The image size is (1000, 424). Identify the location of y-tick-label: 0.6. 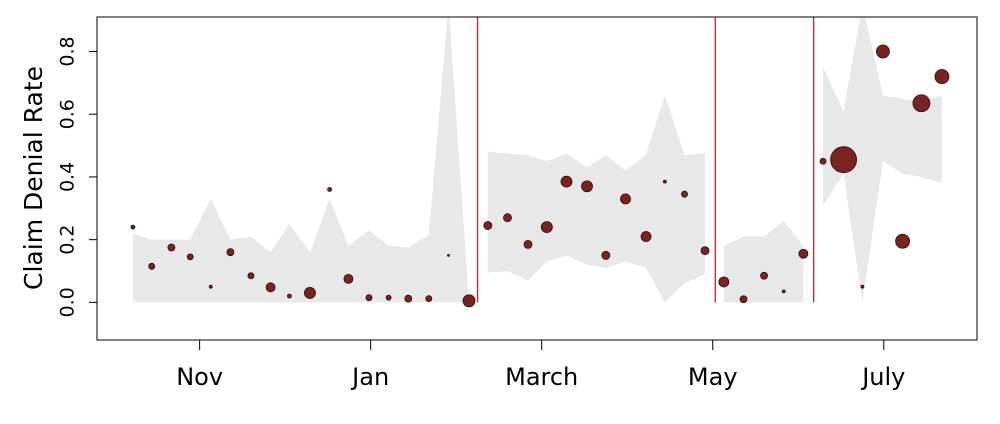
(68, 114).